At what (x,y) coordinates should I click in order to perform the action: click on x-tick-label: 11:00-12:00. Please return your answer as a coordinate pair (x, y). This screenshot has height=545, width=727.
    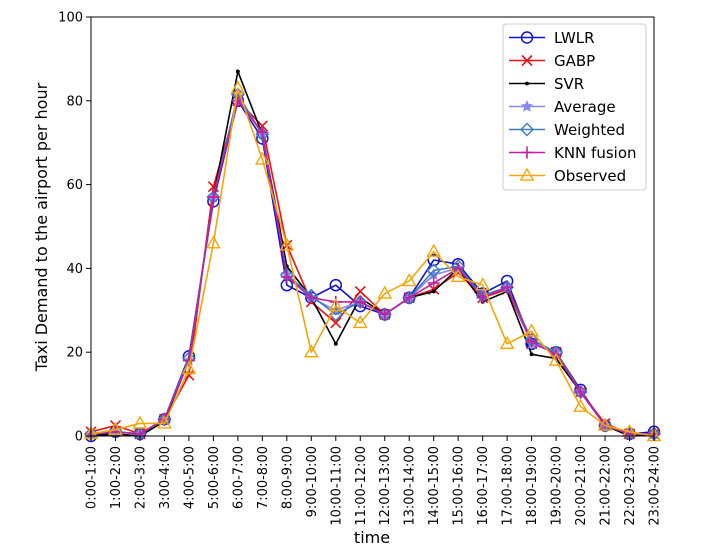
    Looking at the image, I should click on (361, 486).